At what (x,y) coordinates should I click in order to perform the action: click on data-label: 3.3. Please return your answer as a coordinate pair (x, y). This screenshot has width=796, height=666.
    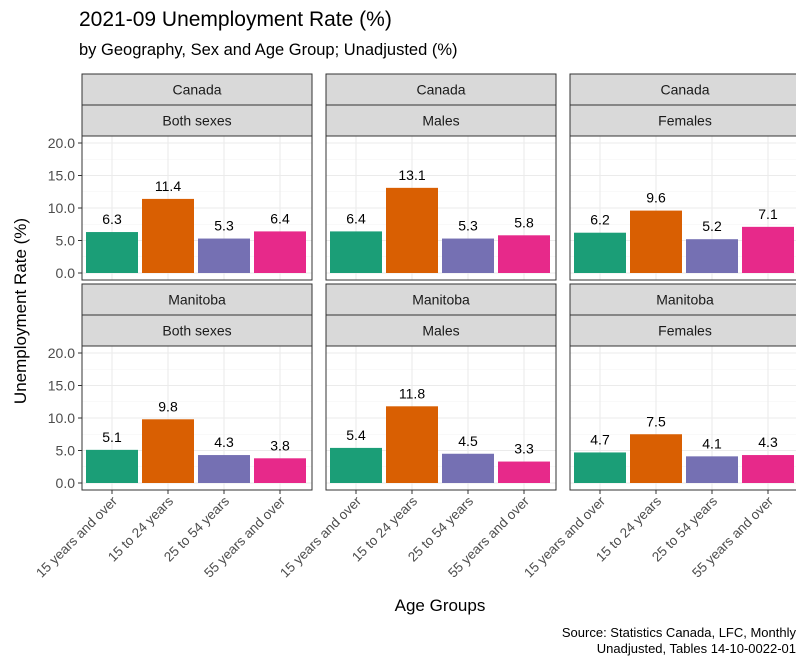
    Looking at the image, I should click on (524, 449).